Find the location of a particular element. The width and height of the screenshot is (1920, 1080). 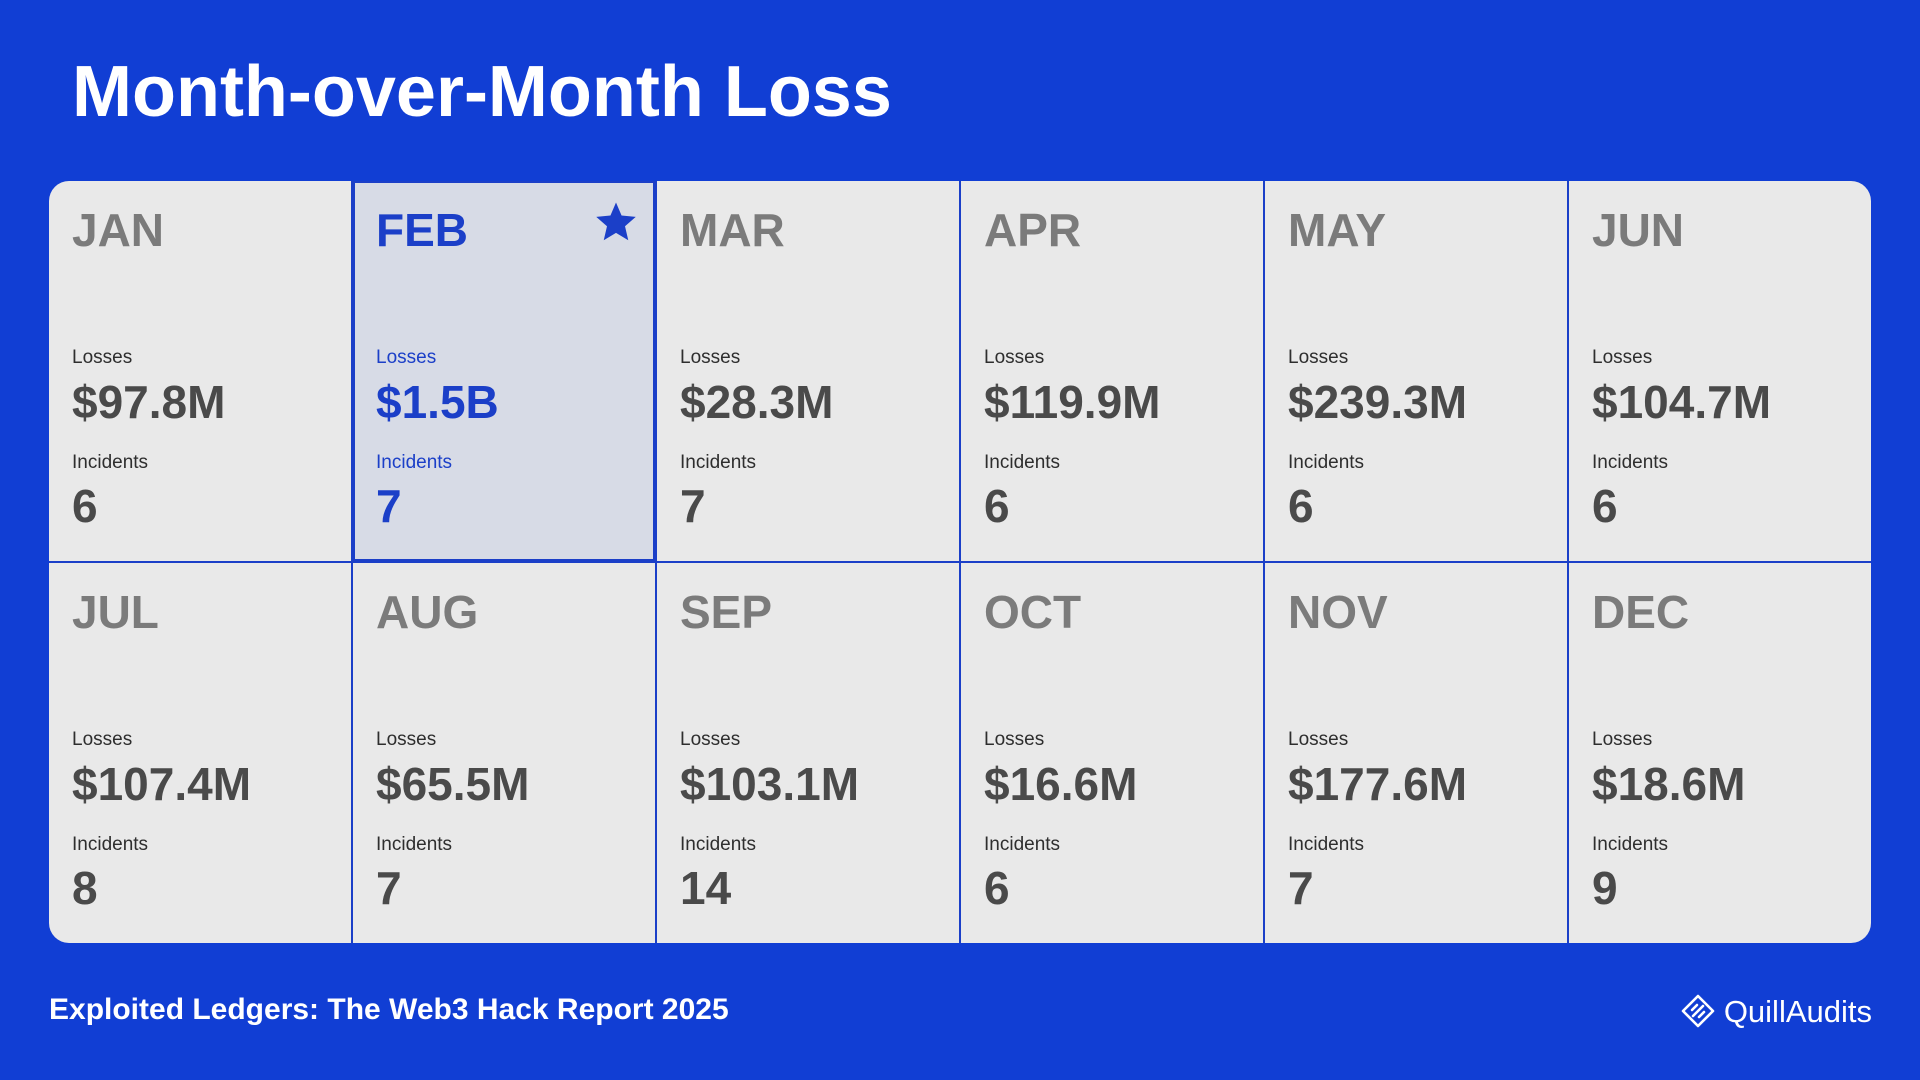

month-card-may: MAY Losses $239.3M Incidents 6 is located at coordinates (1416, 371).